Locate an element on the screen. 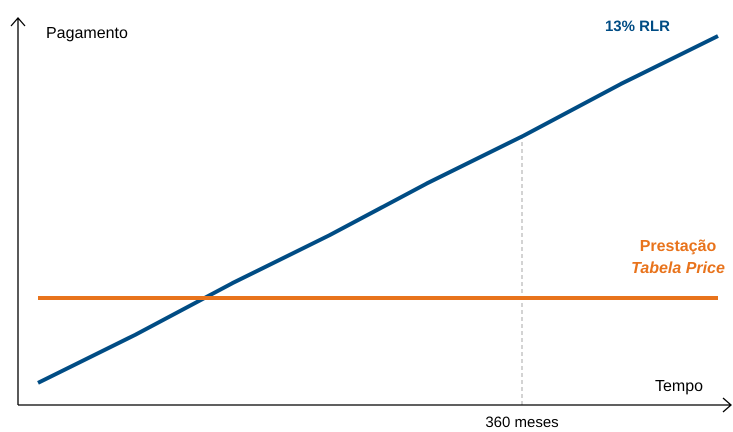  series-label: 13% RLR is located at coordinates (637, 26).